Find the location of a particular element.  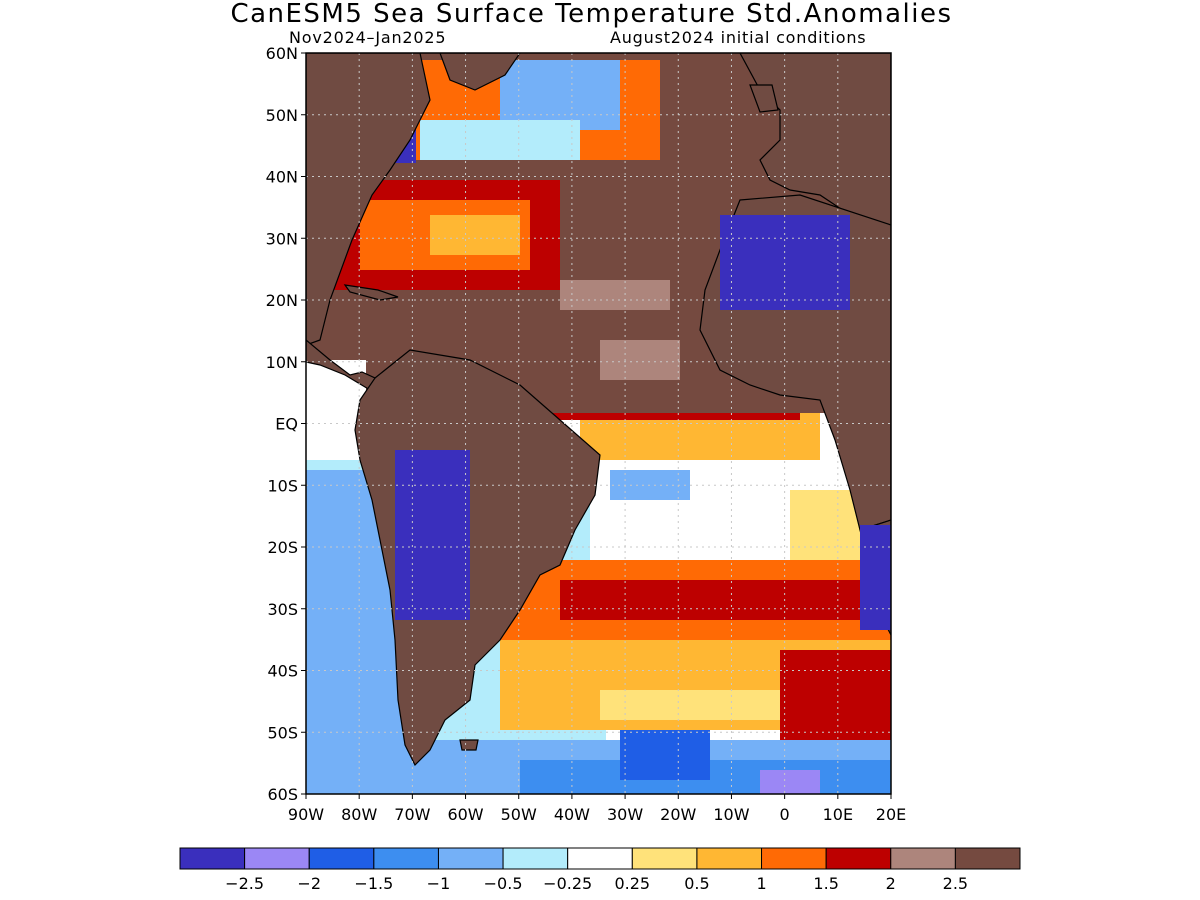

colorbar-label: −2.5 is located at coordinates (244, 883).